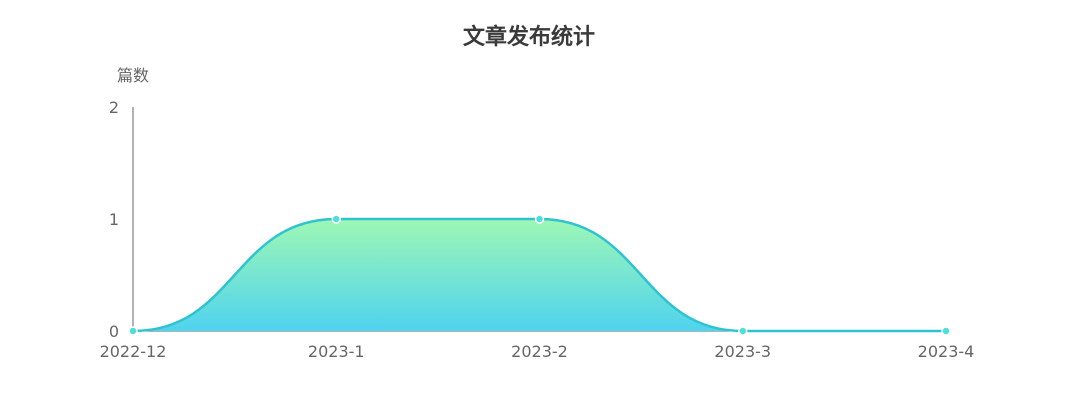 The width and height of the screenshot is (1080, 412). I want to click on y-axis-label: 篇数, so click(133, 75).